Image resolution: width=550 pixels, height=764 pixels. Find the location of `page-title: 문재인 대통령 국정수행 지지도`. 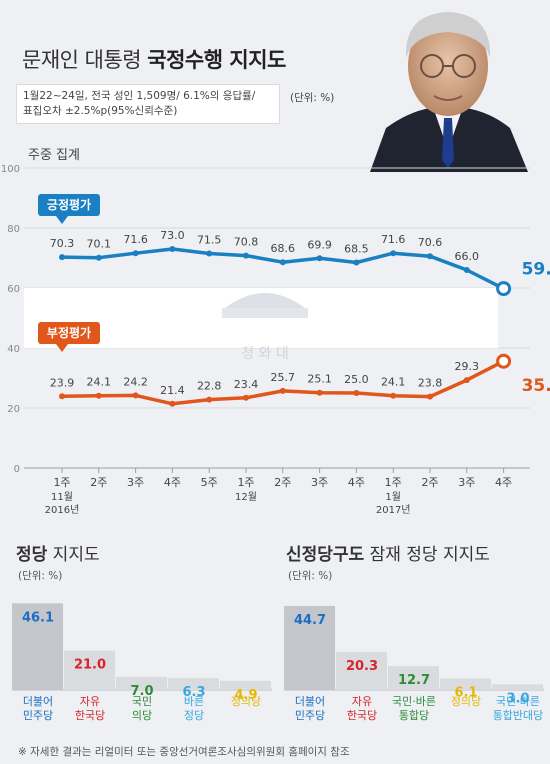

page-title: 문재인 대통령 국정수행 지지도 is located at coordinates (154, 59).